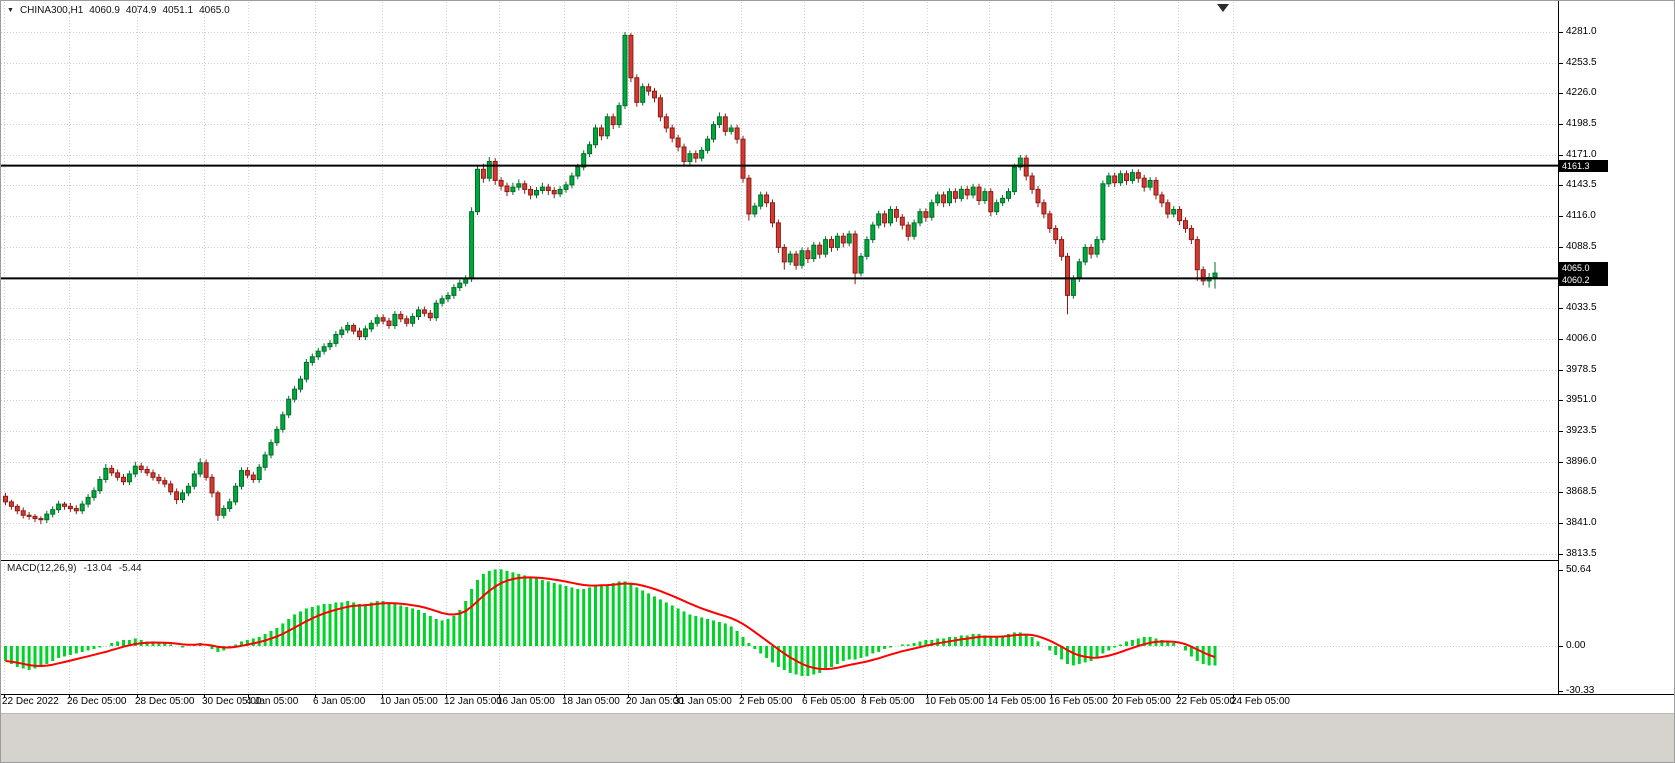  What do you see at coordinates (165, 701) in the screenshot?
I see `time-axis-label: 28 Dec 05:00` at bounding box center [165, 701].